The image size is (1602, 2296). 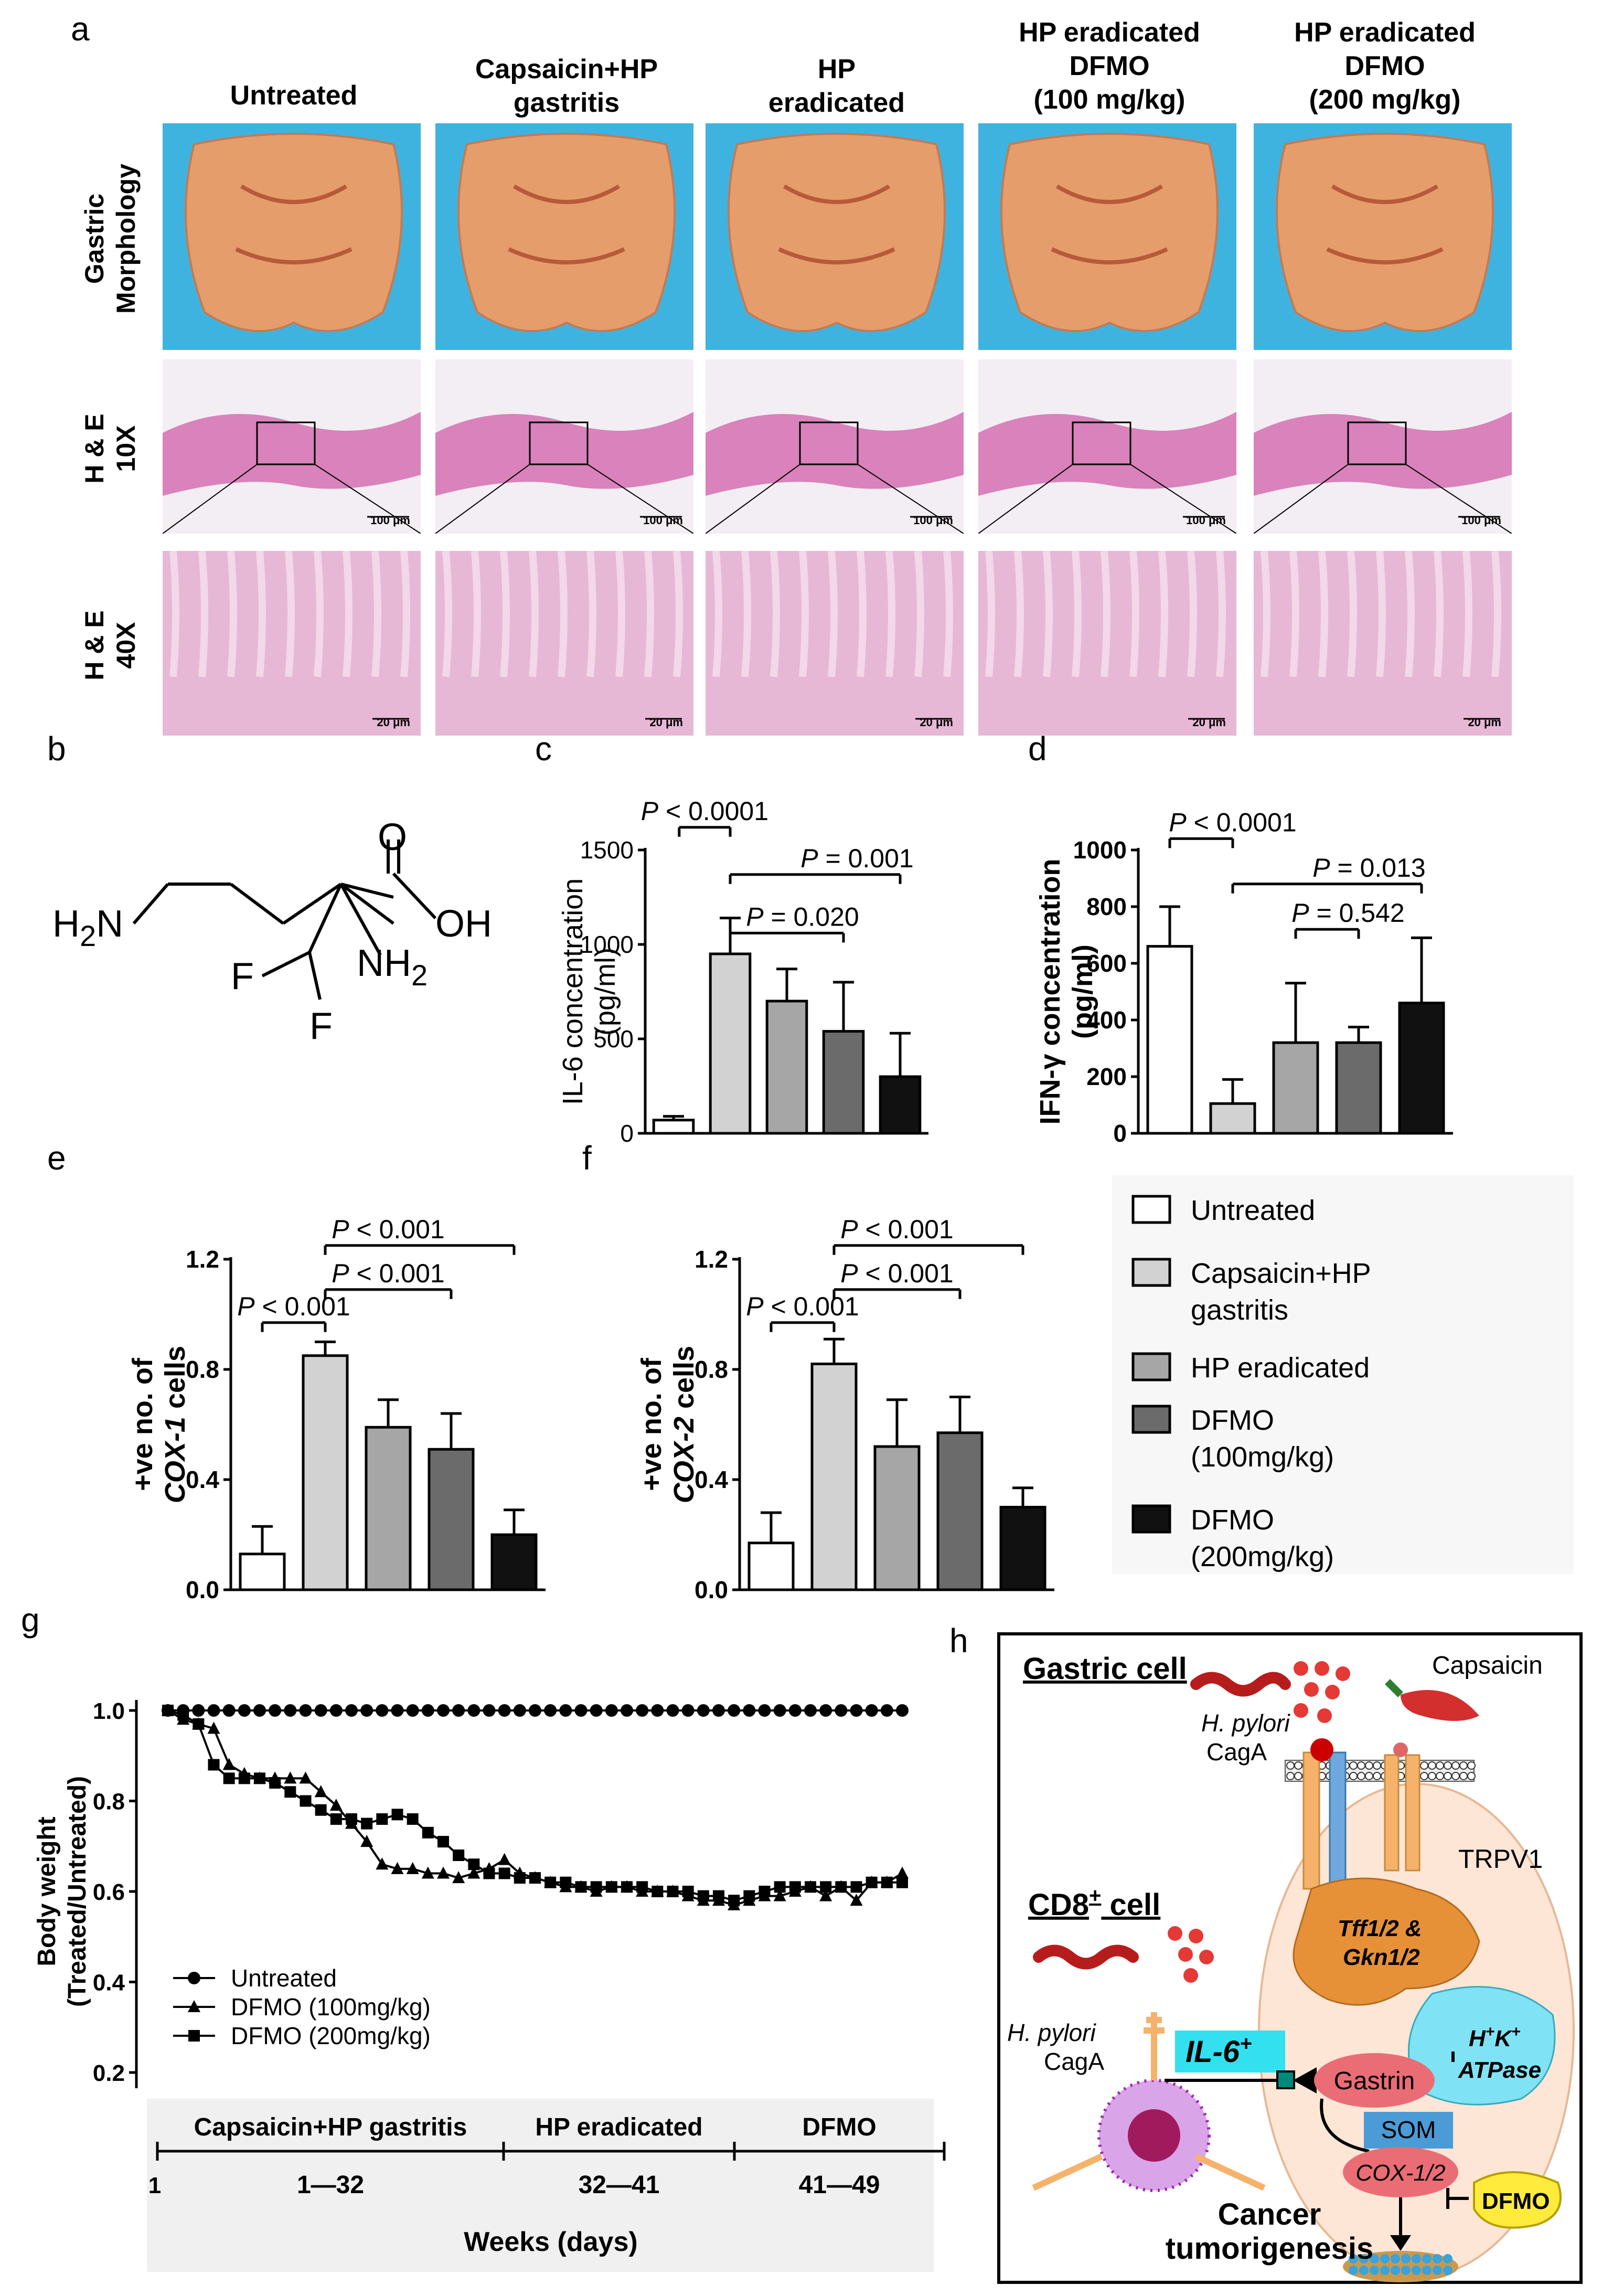 I want to click on il6-receptor-icon, so click(x=1285, y=2079).